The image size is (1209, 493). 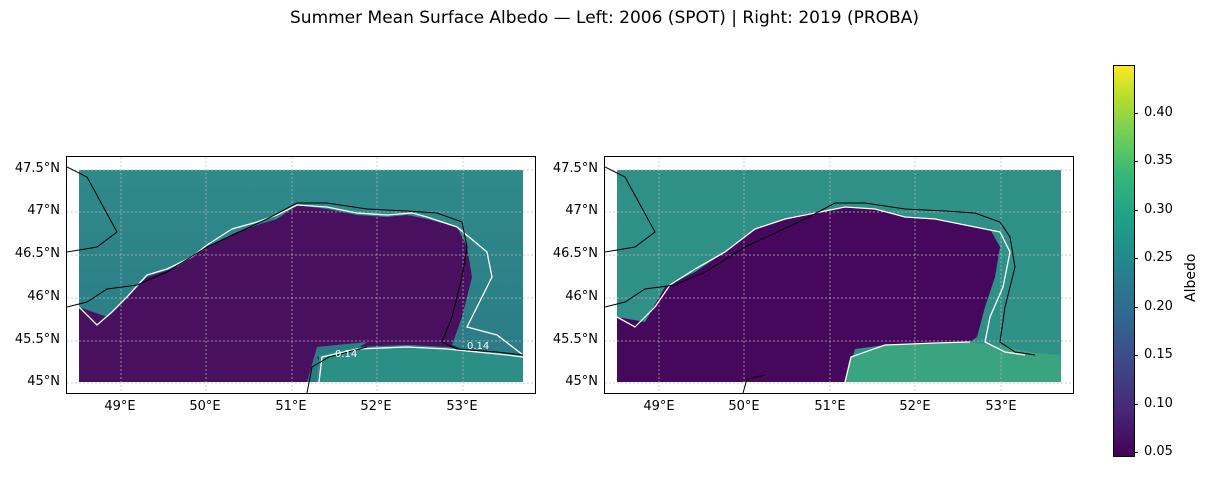 What do you see at coordinates (43, 210) in the screenshot?
I see `left-lat-tick-1: 47°N` at bounding box center [43, 210].